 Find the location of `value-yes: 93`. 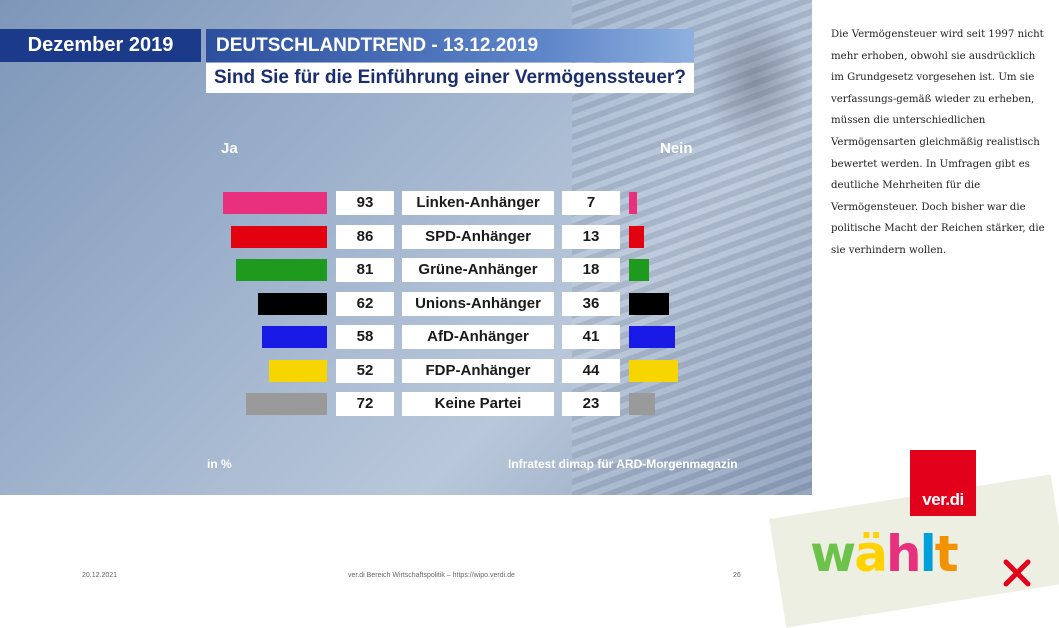

value-yes: 93 is located at coordinates (365, 203).